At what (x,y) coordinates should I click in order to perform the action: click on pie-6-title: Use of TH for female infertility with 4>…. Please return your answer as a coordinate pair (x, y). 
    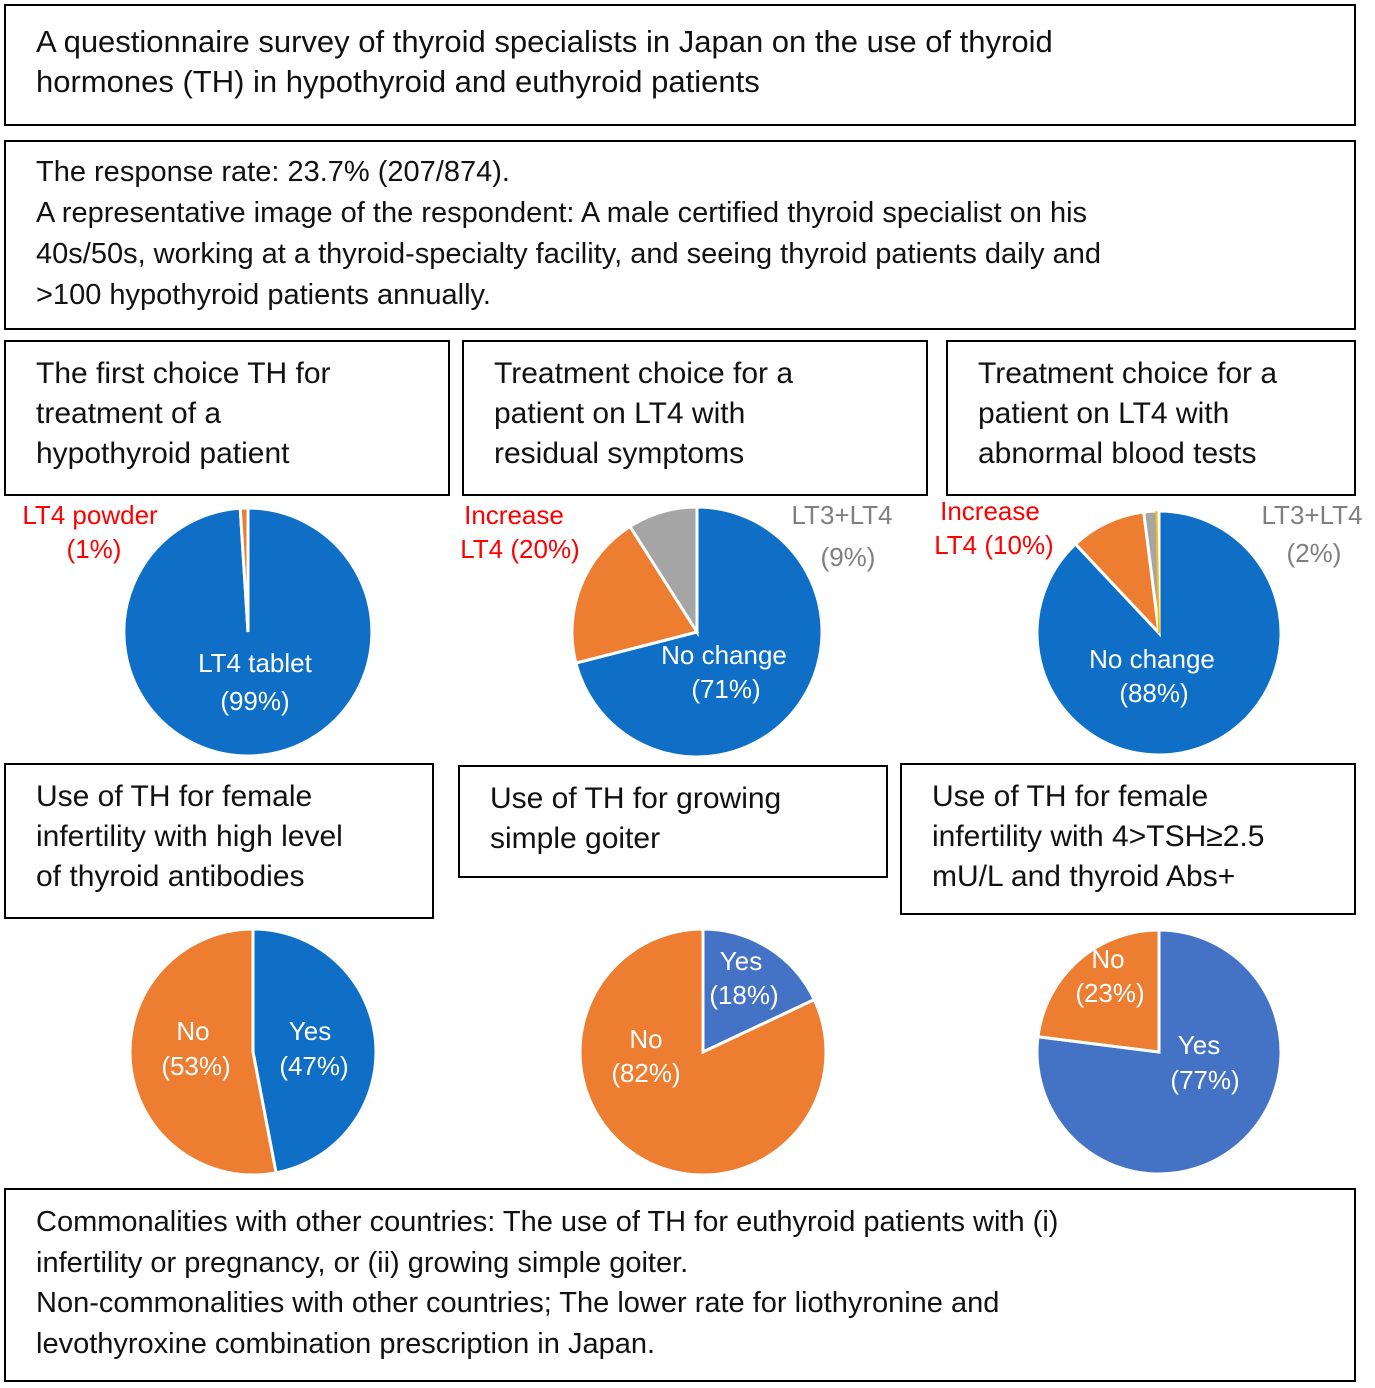
    Looking at the image, I should click on (1098, 836).